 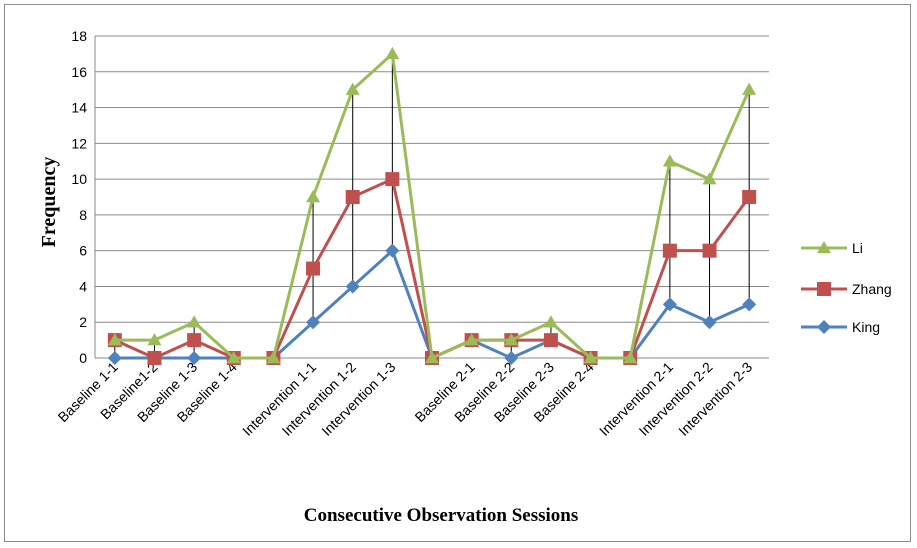 What do you see at coordinates (49, 202) in the screenshot?
I see `y-axis-title: Frequency` at bounding box center [49, 202].